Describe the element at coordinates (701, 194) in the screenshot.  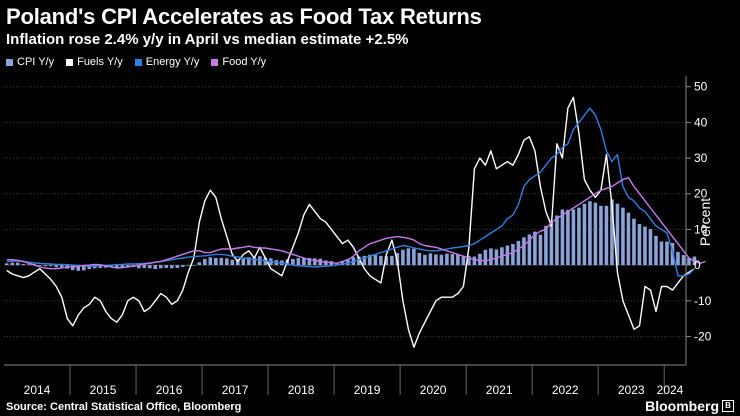
I see `y-tick-label: 20` at that location.